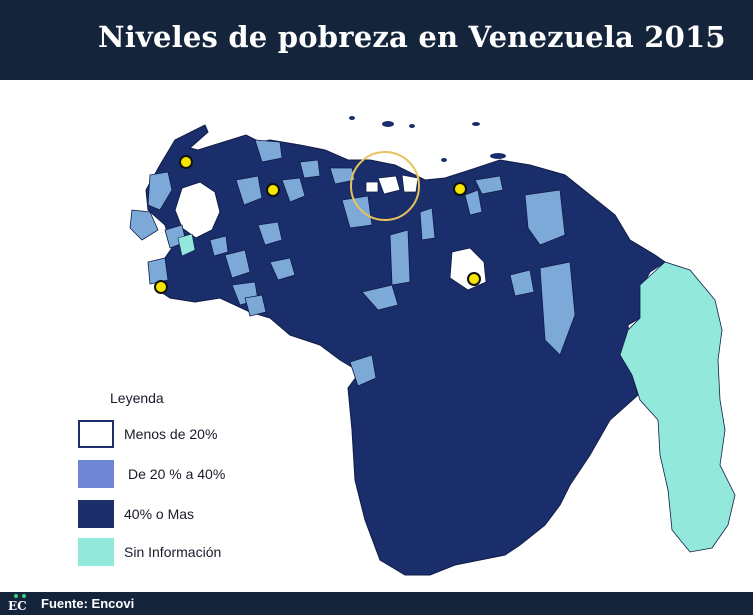 This screenshot has height=615, width=753. What do you see at coordinates (88, 603) in the screenshot?
I see `source-credit: Fuente: Encovi` at bounding box center [88, 603].